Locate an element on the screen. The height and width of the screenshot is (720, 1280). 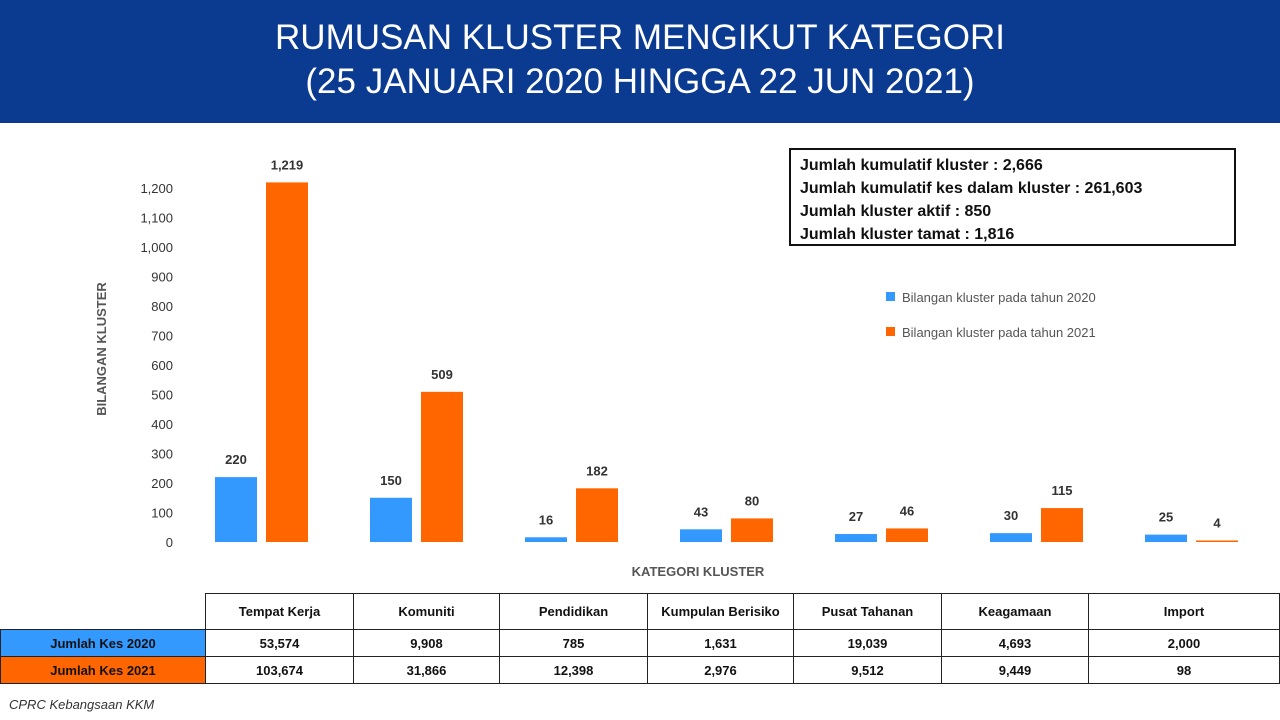
table-cell: 4,693 is located at coordinates (1015, 643).